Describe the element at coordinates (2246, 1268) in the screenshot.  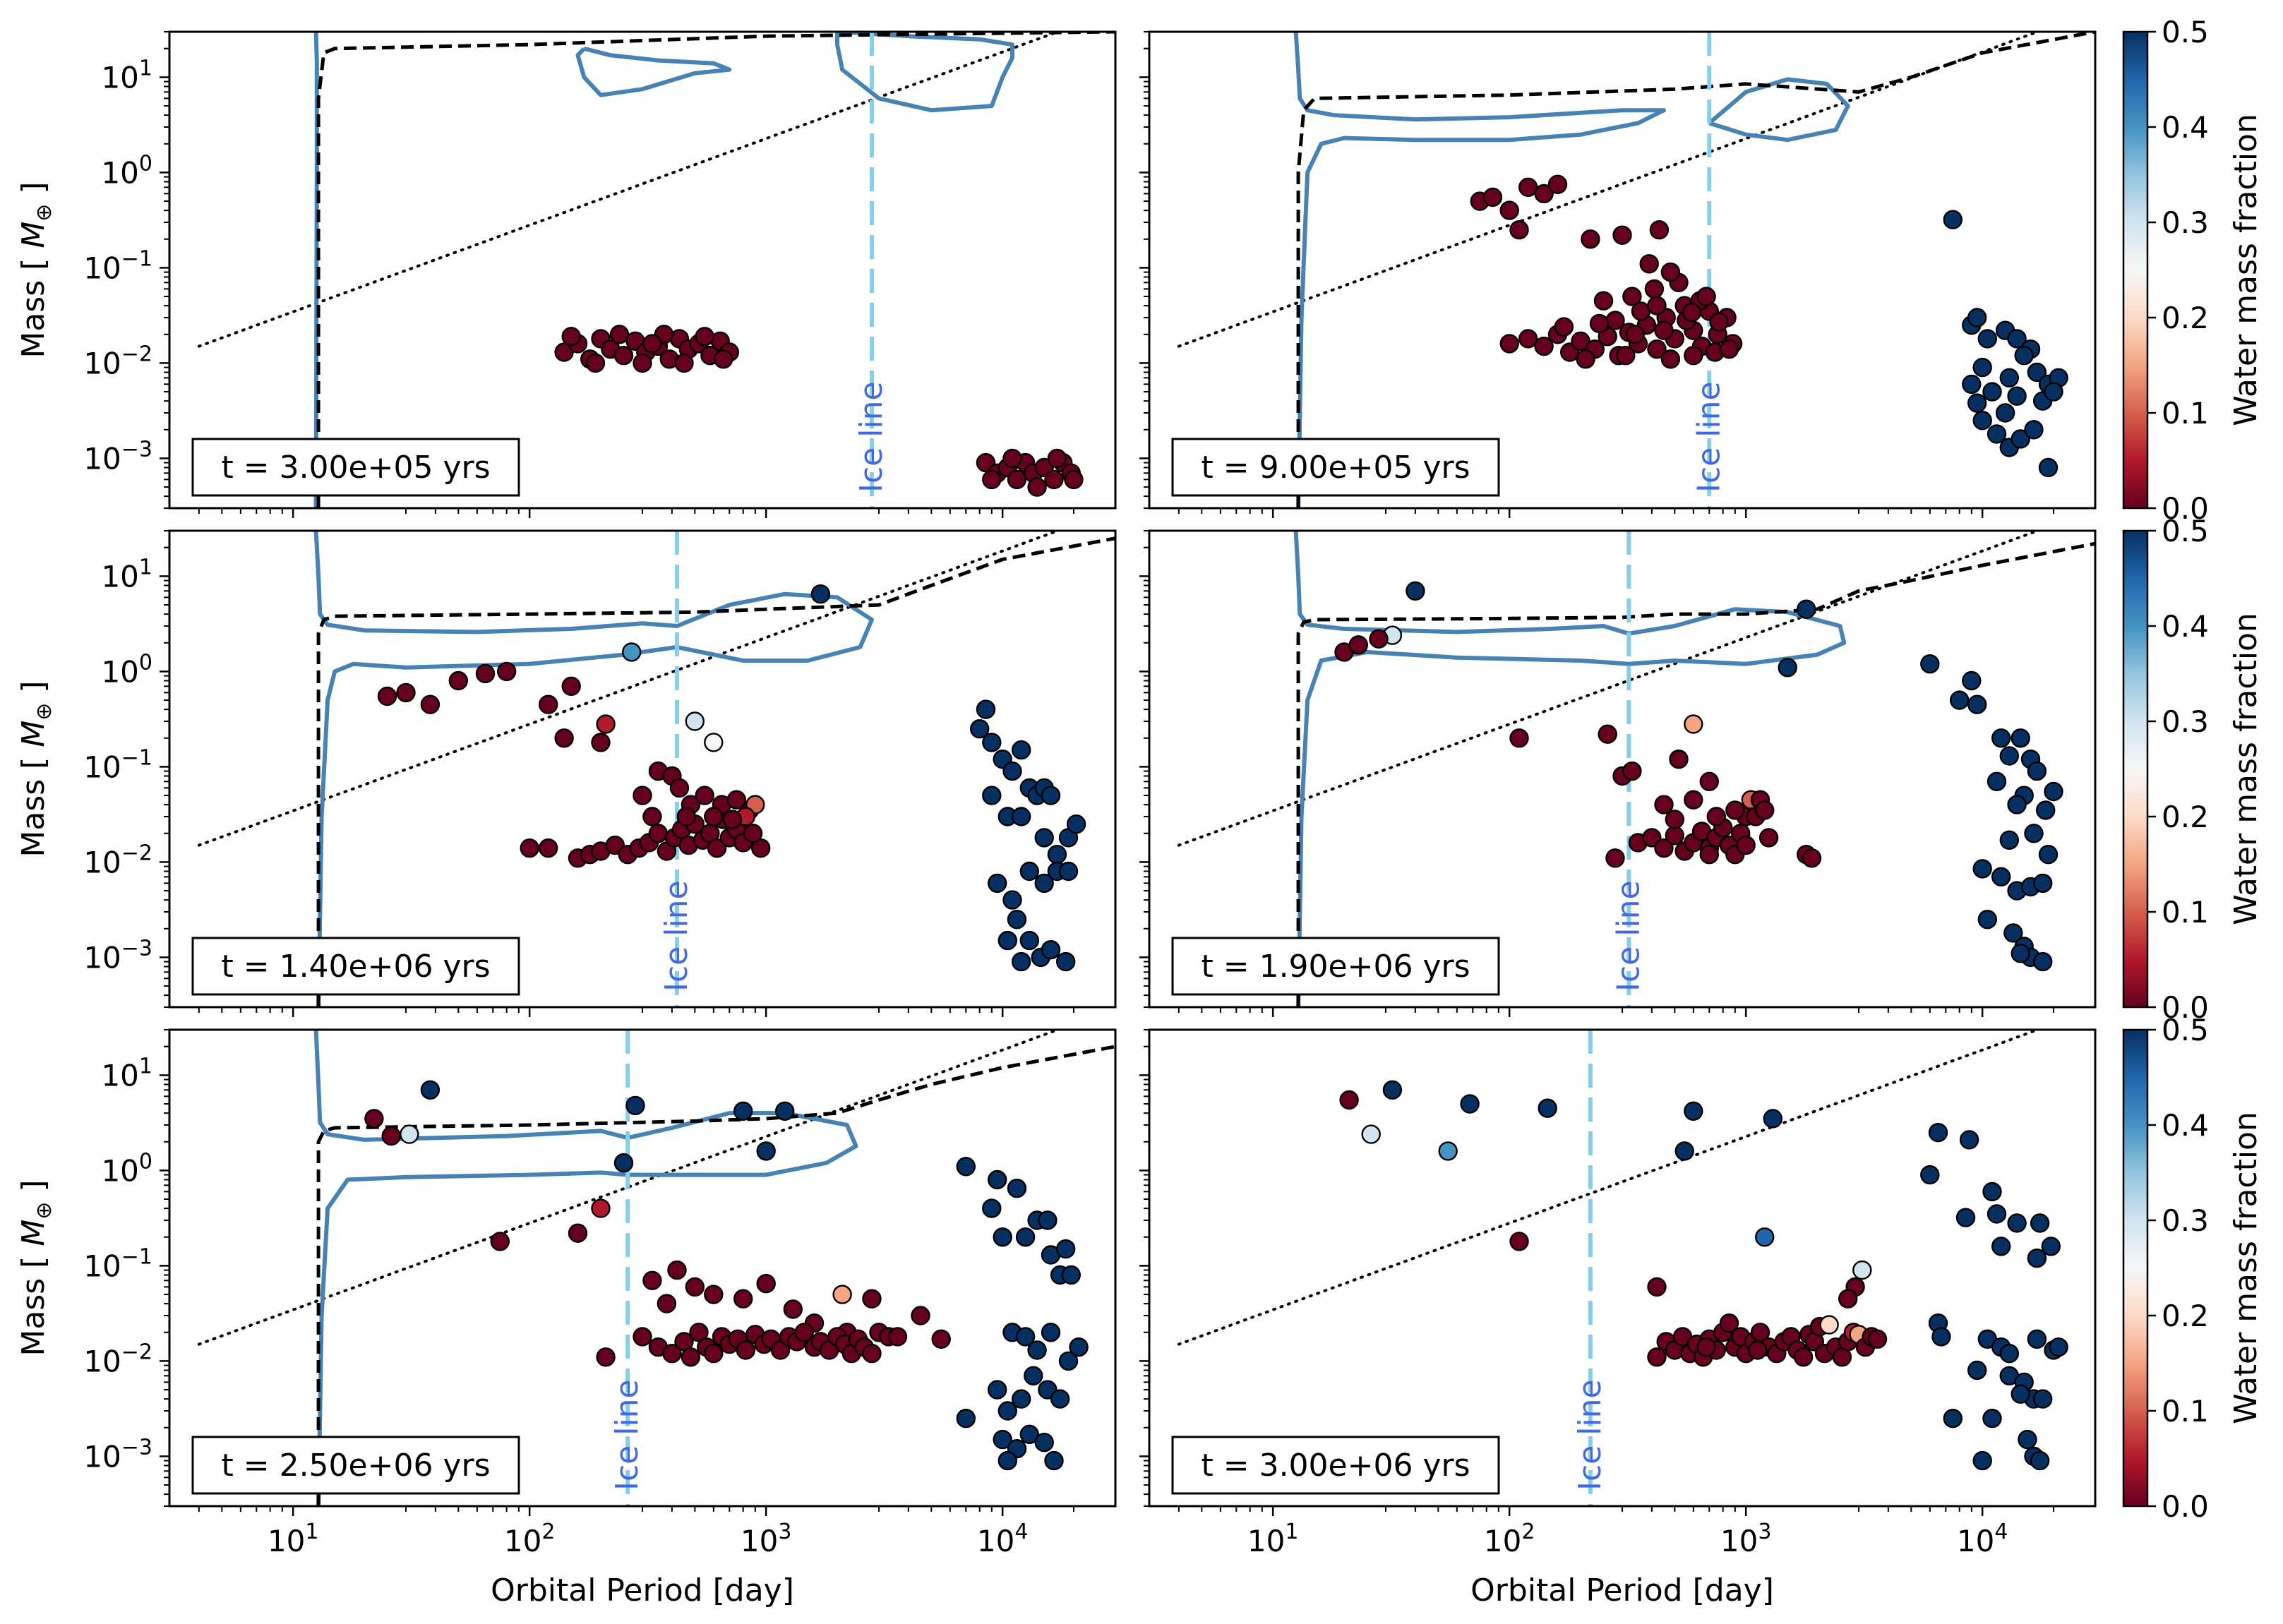
I see `colorbar-label: Water mass fraction` at that location.